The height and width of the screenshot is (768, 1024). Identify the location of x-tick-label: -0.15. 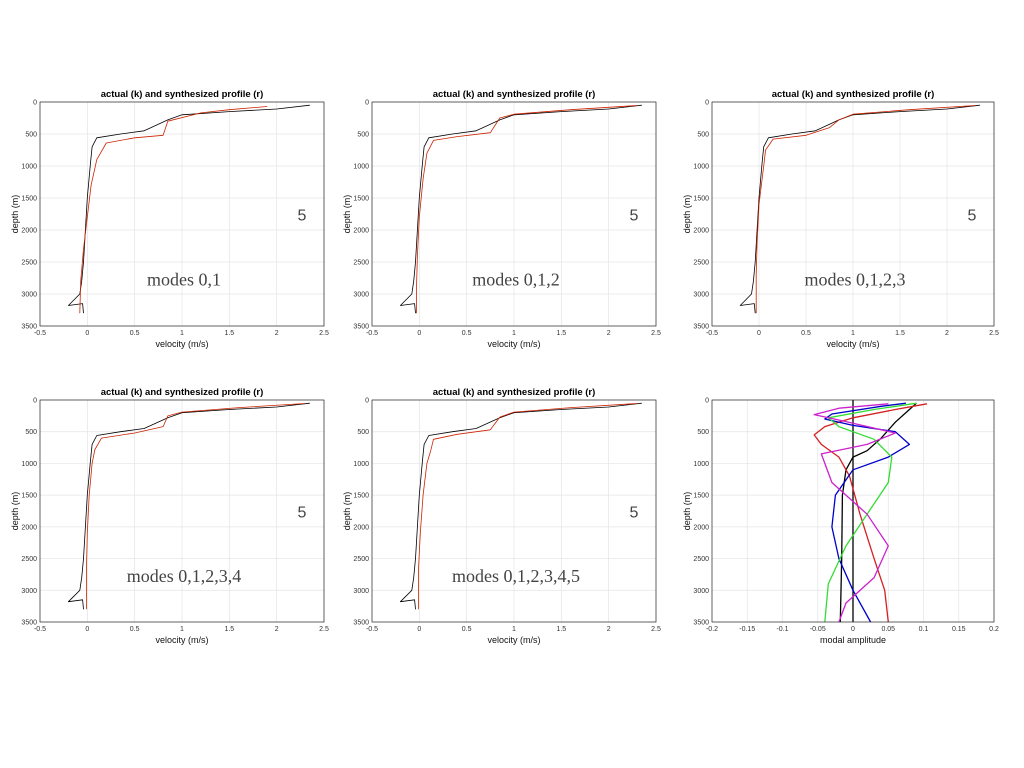
(747, 629).